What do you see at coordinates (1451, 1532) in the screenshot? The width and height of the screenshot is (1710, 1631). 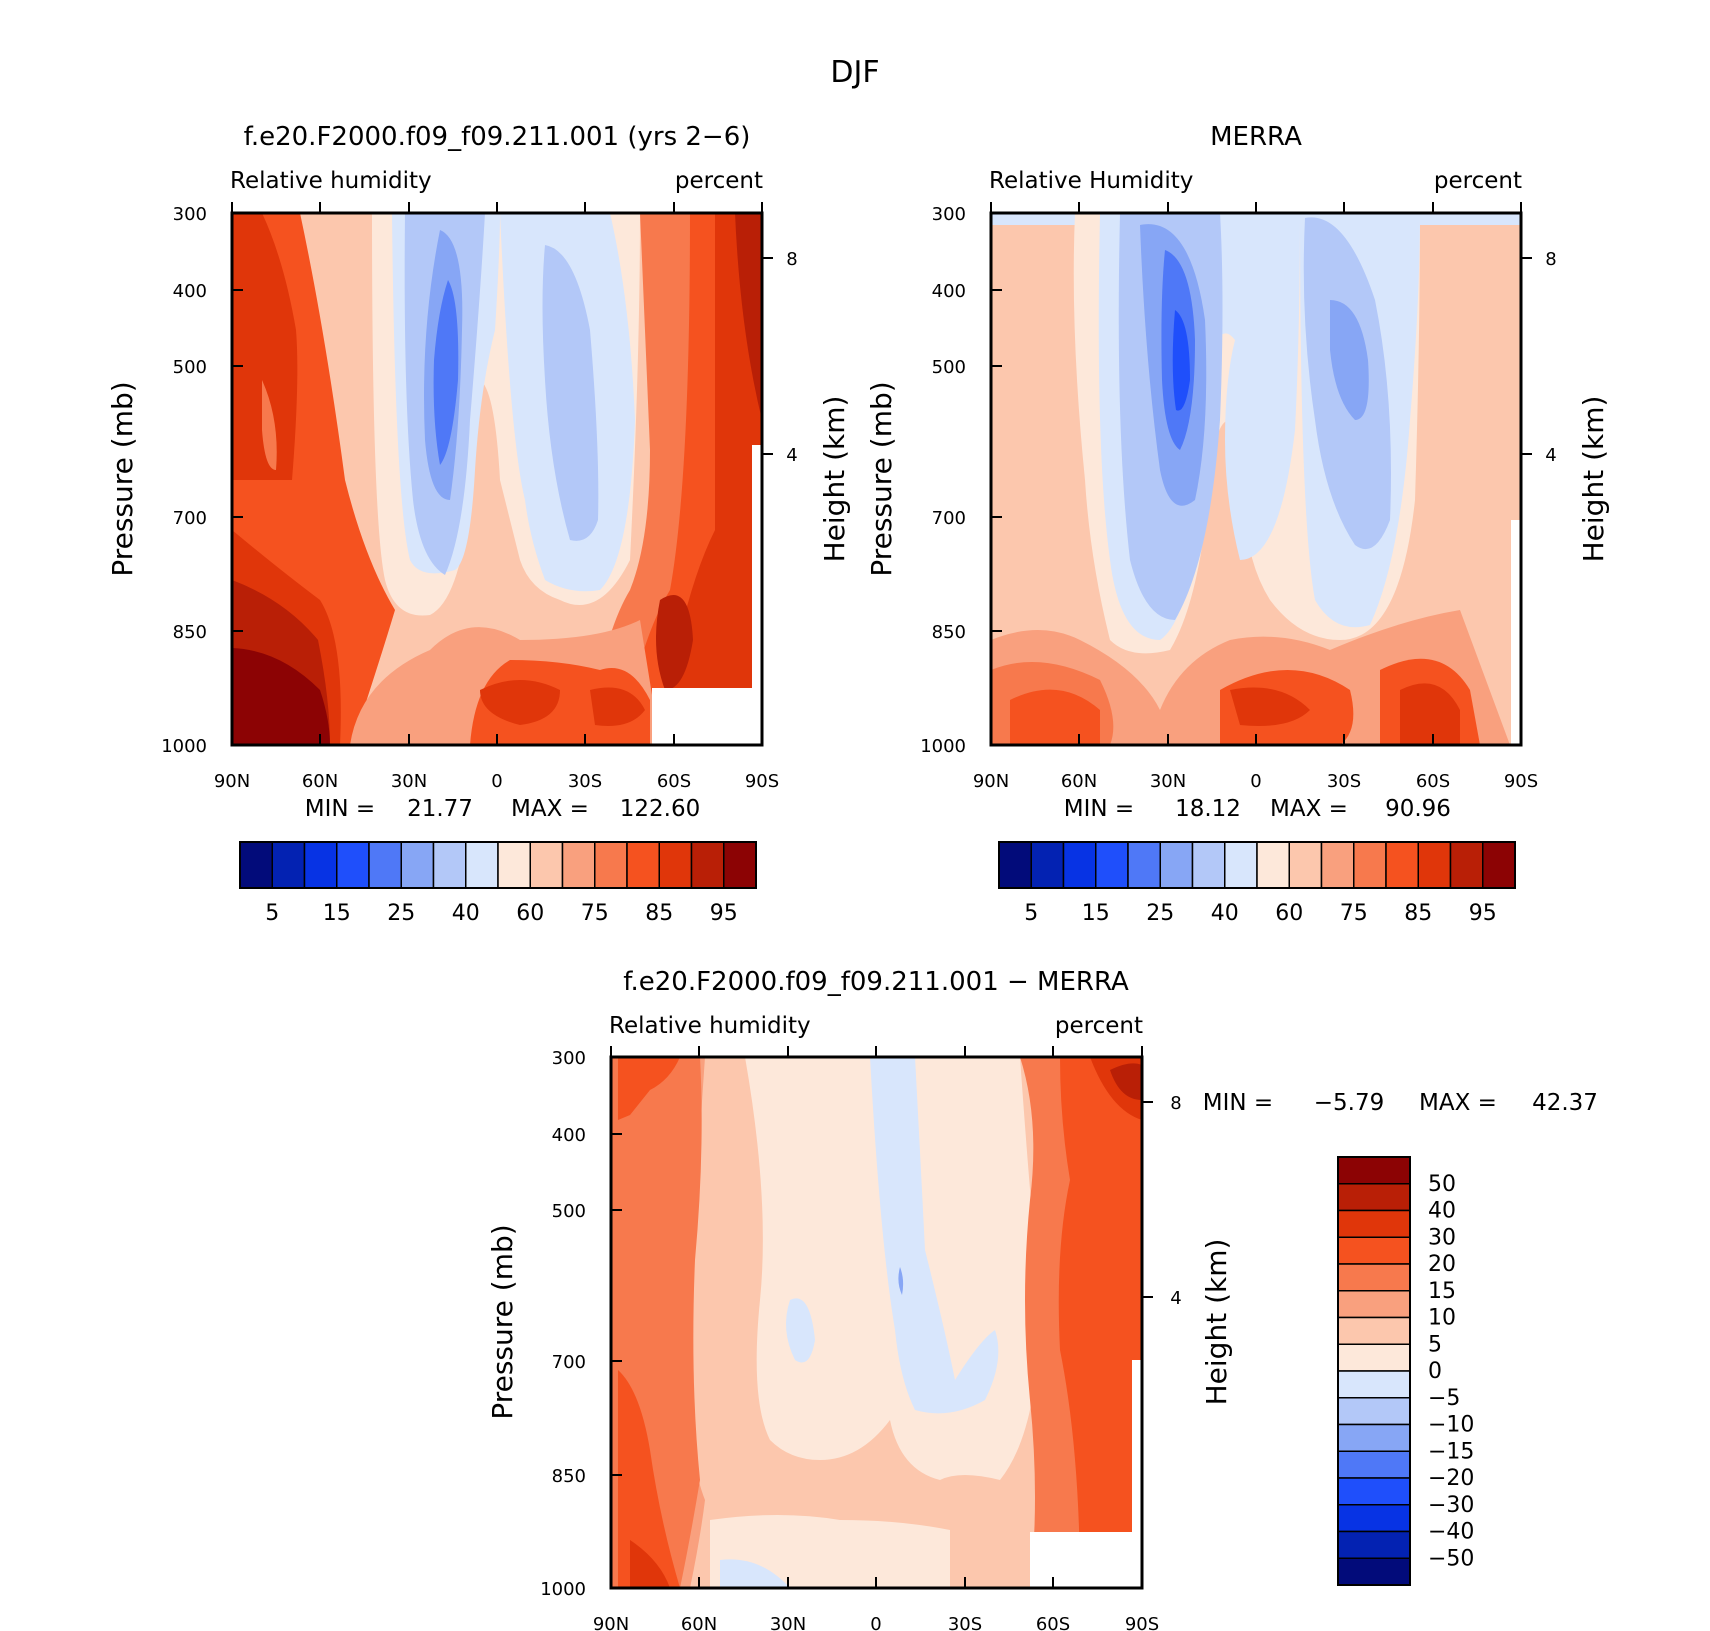 I see `colorbar-label: −40` at bounding box center [1451, 1532].